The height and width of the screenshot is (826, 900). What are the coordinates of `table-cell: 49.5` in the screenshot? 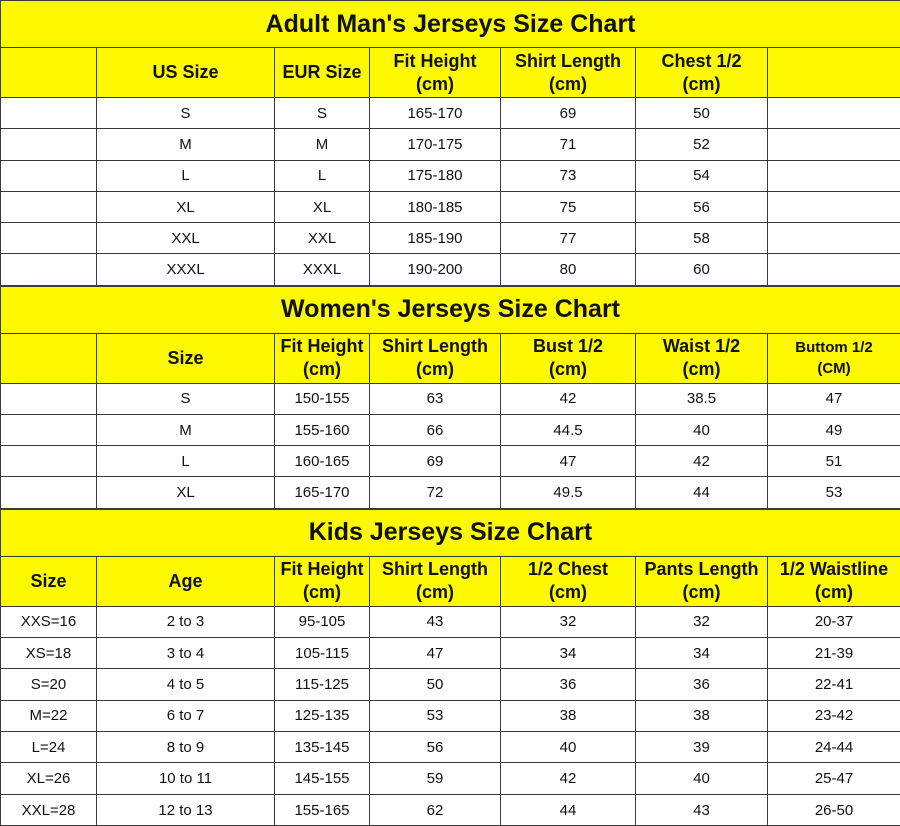 It's located at (568, 492).